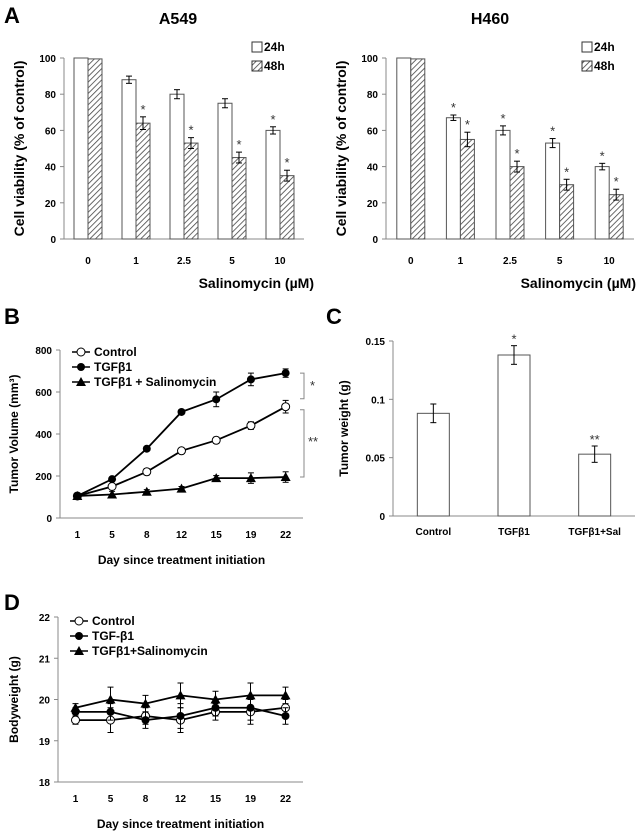 Image resolution: width=643 pixels, height=833 pixels. I want to click on y-tick-label: 18, so click(45, 783).